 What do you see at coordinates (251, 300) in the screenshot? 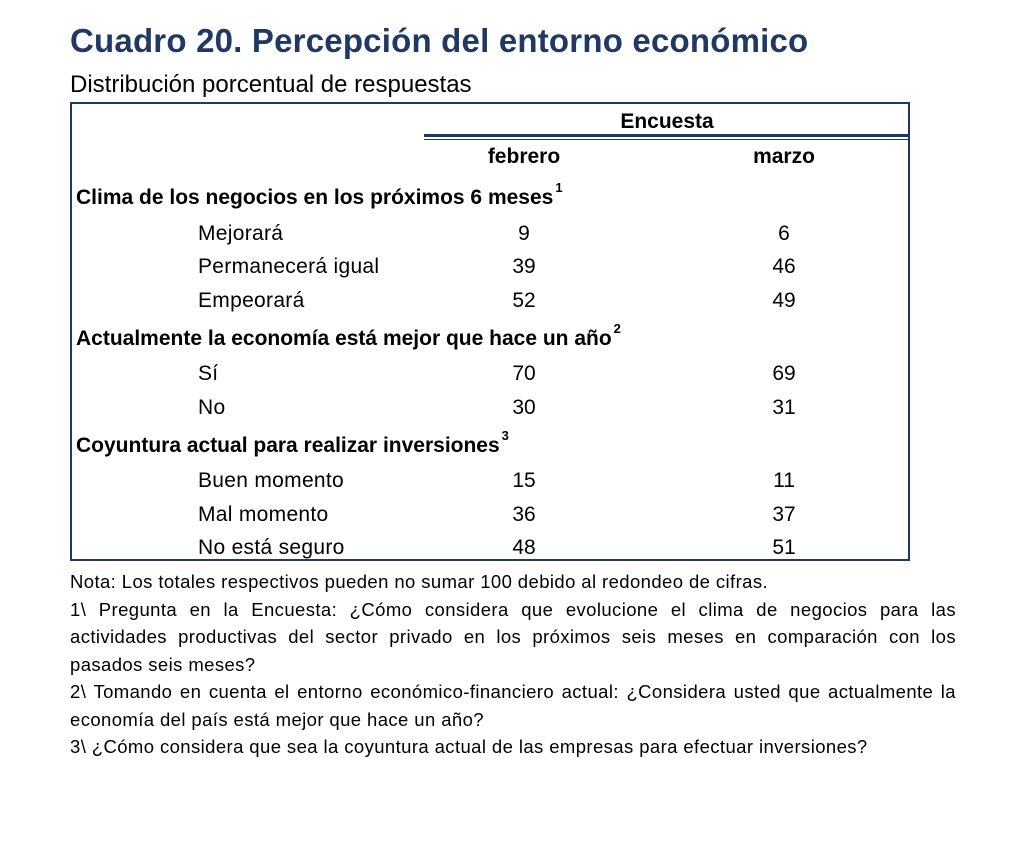
I see `row-label: Empeorará` at bounding box center [251, 300].